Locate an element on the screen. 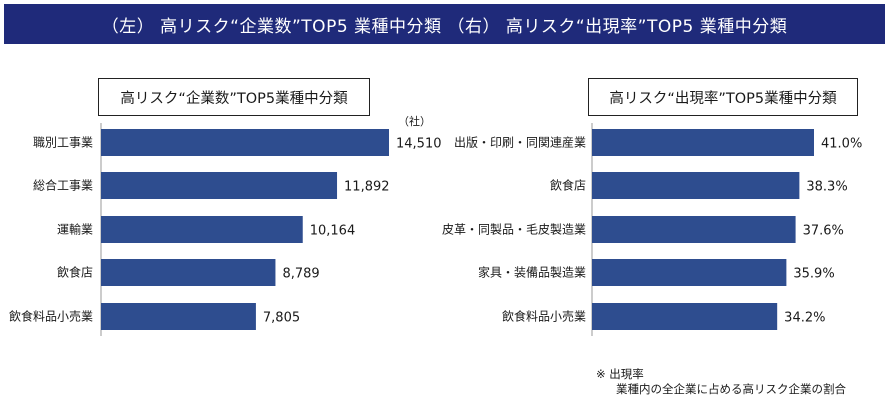 The image size is (889, 403). right-chart-category-label-5: 飲食料品小売業 is located at coordinates (544, 316).